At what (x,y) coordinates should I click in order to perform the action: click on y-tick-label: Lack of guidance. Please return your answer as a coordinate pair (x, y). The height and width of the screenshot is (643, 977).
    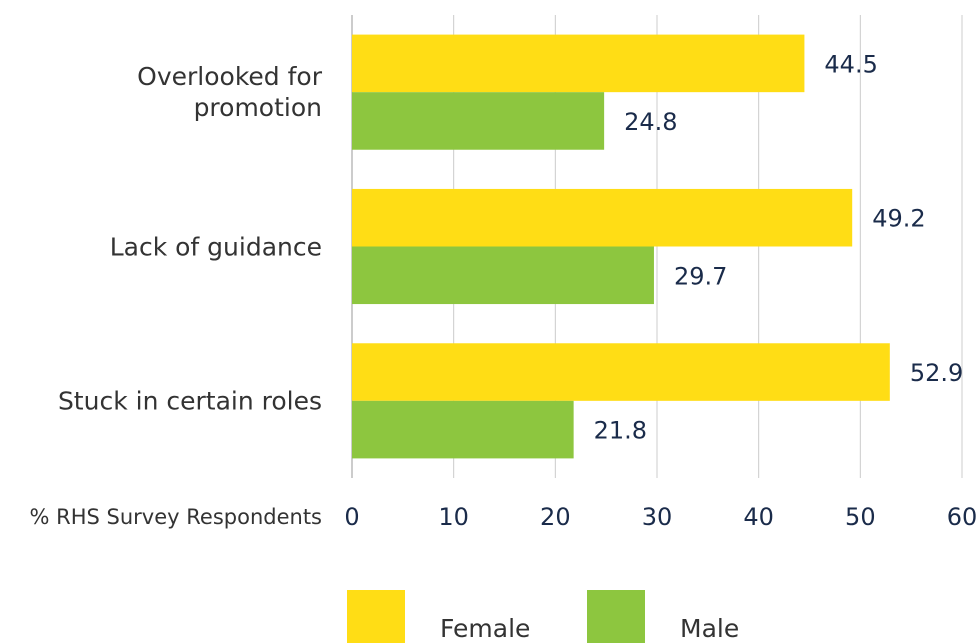
    Looking at the image, I should click on (215, 246).